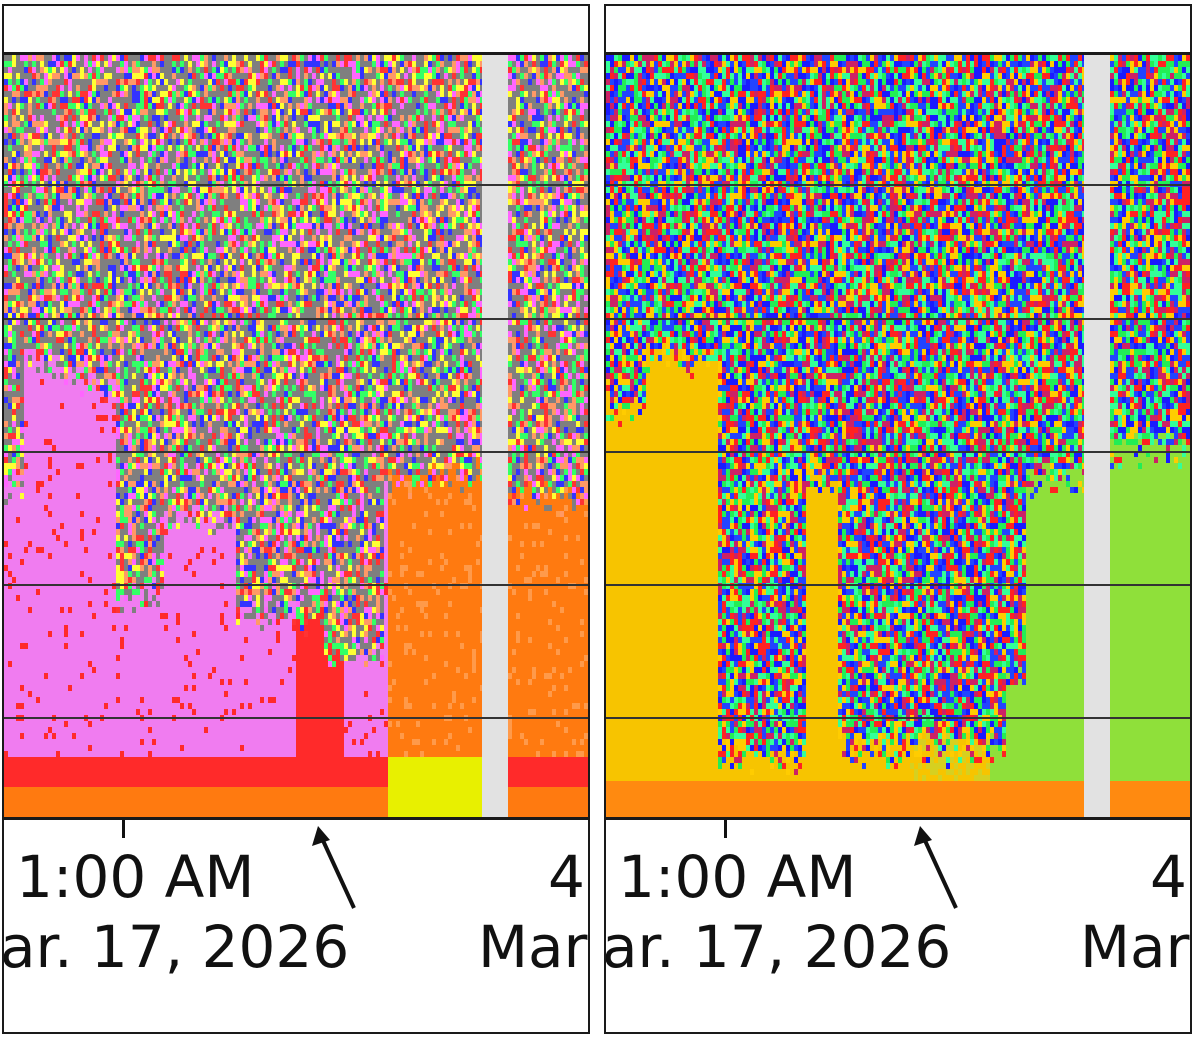 The width and height of the screenshot is (1200, 1042). I want to click on right-x-axis: 1:00 AM ar. 17, 2026 4: Mar., so click(898, 926).